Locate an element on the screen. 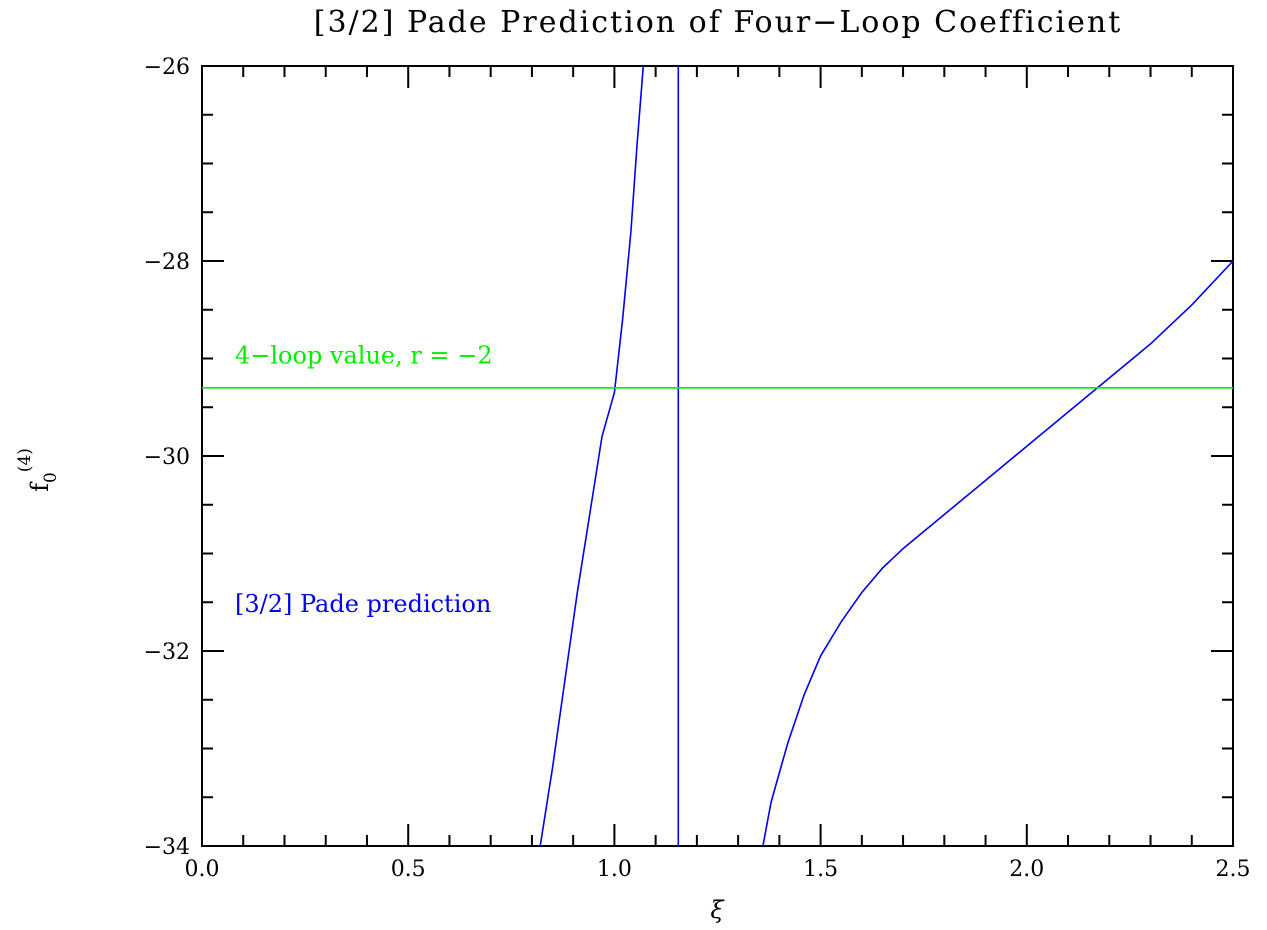 The width and height of the screenshot is (1267, 930). x-tick-labels: 0.0 0.5 1.0 1.5 2.0 2.5 is located at coordinates (718, 869).